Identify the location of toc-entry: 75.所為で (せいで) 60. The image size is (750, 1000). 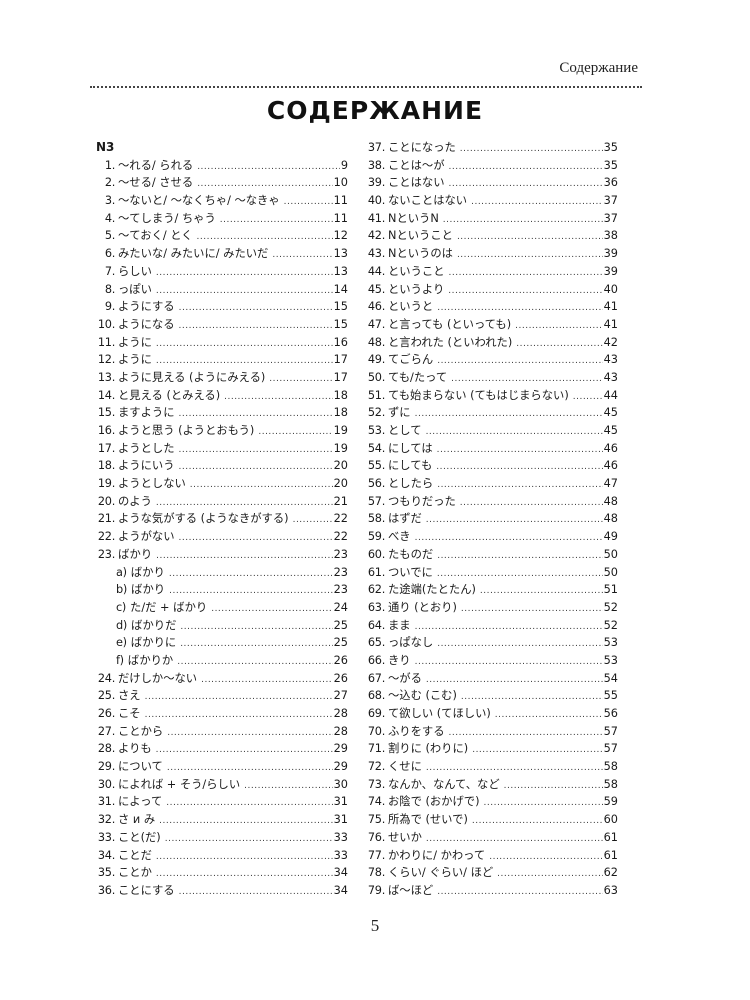
(492, 820).